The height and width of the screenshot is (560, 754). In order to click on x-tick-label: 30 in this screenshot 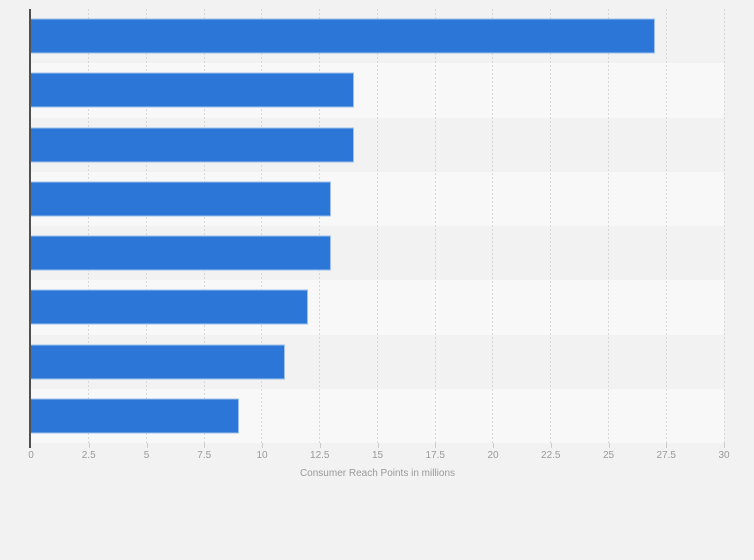, I will do `click(724, 455)`.